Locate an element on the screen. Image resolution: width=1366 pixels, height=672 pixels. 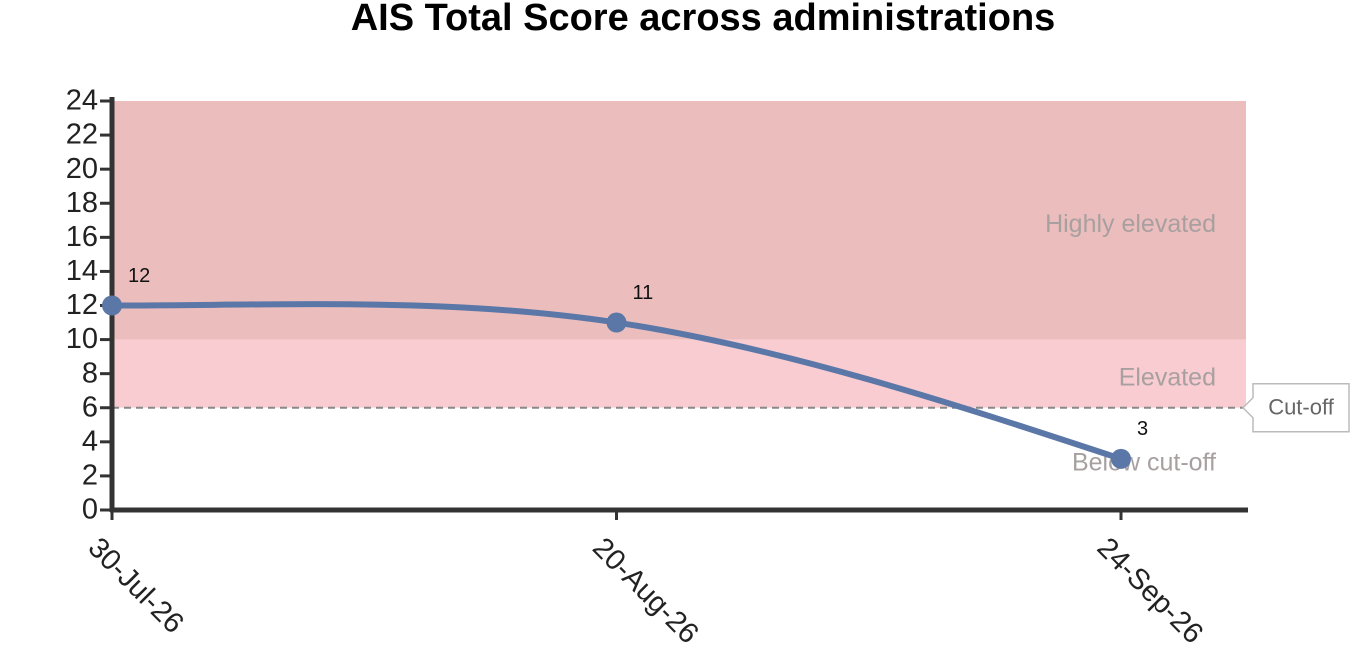
cutoff-label: Cut-off is located at coordinates (1301, 407).